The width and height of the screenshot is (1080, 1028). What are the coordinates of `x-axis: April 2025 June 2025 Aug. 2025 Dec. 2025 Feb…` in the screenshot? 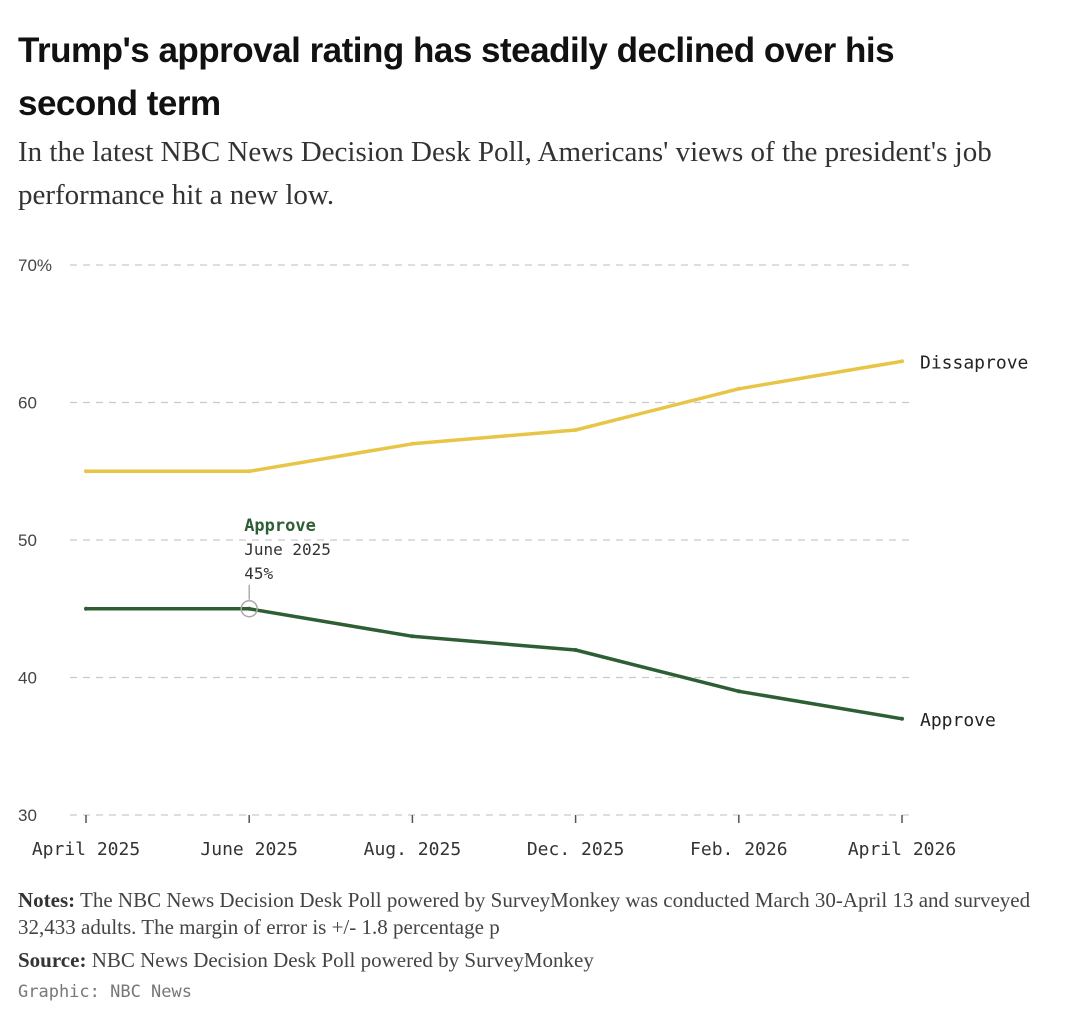 It's located at (494, 837).